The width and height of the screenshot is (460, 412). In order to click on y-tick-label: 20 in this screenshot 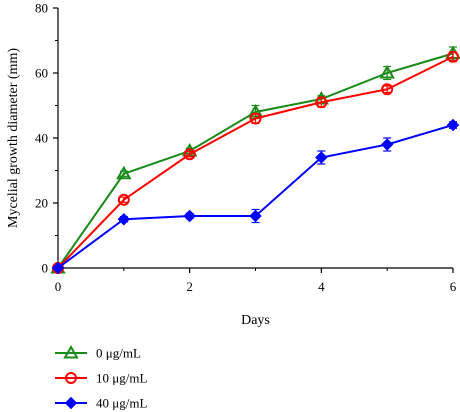, I will do `click(41, 203)`.